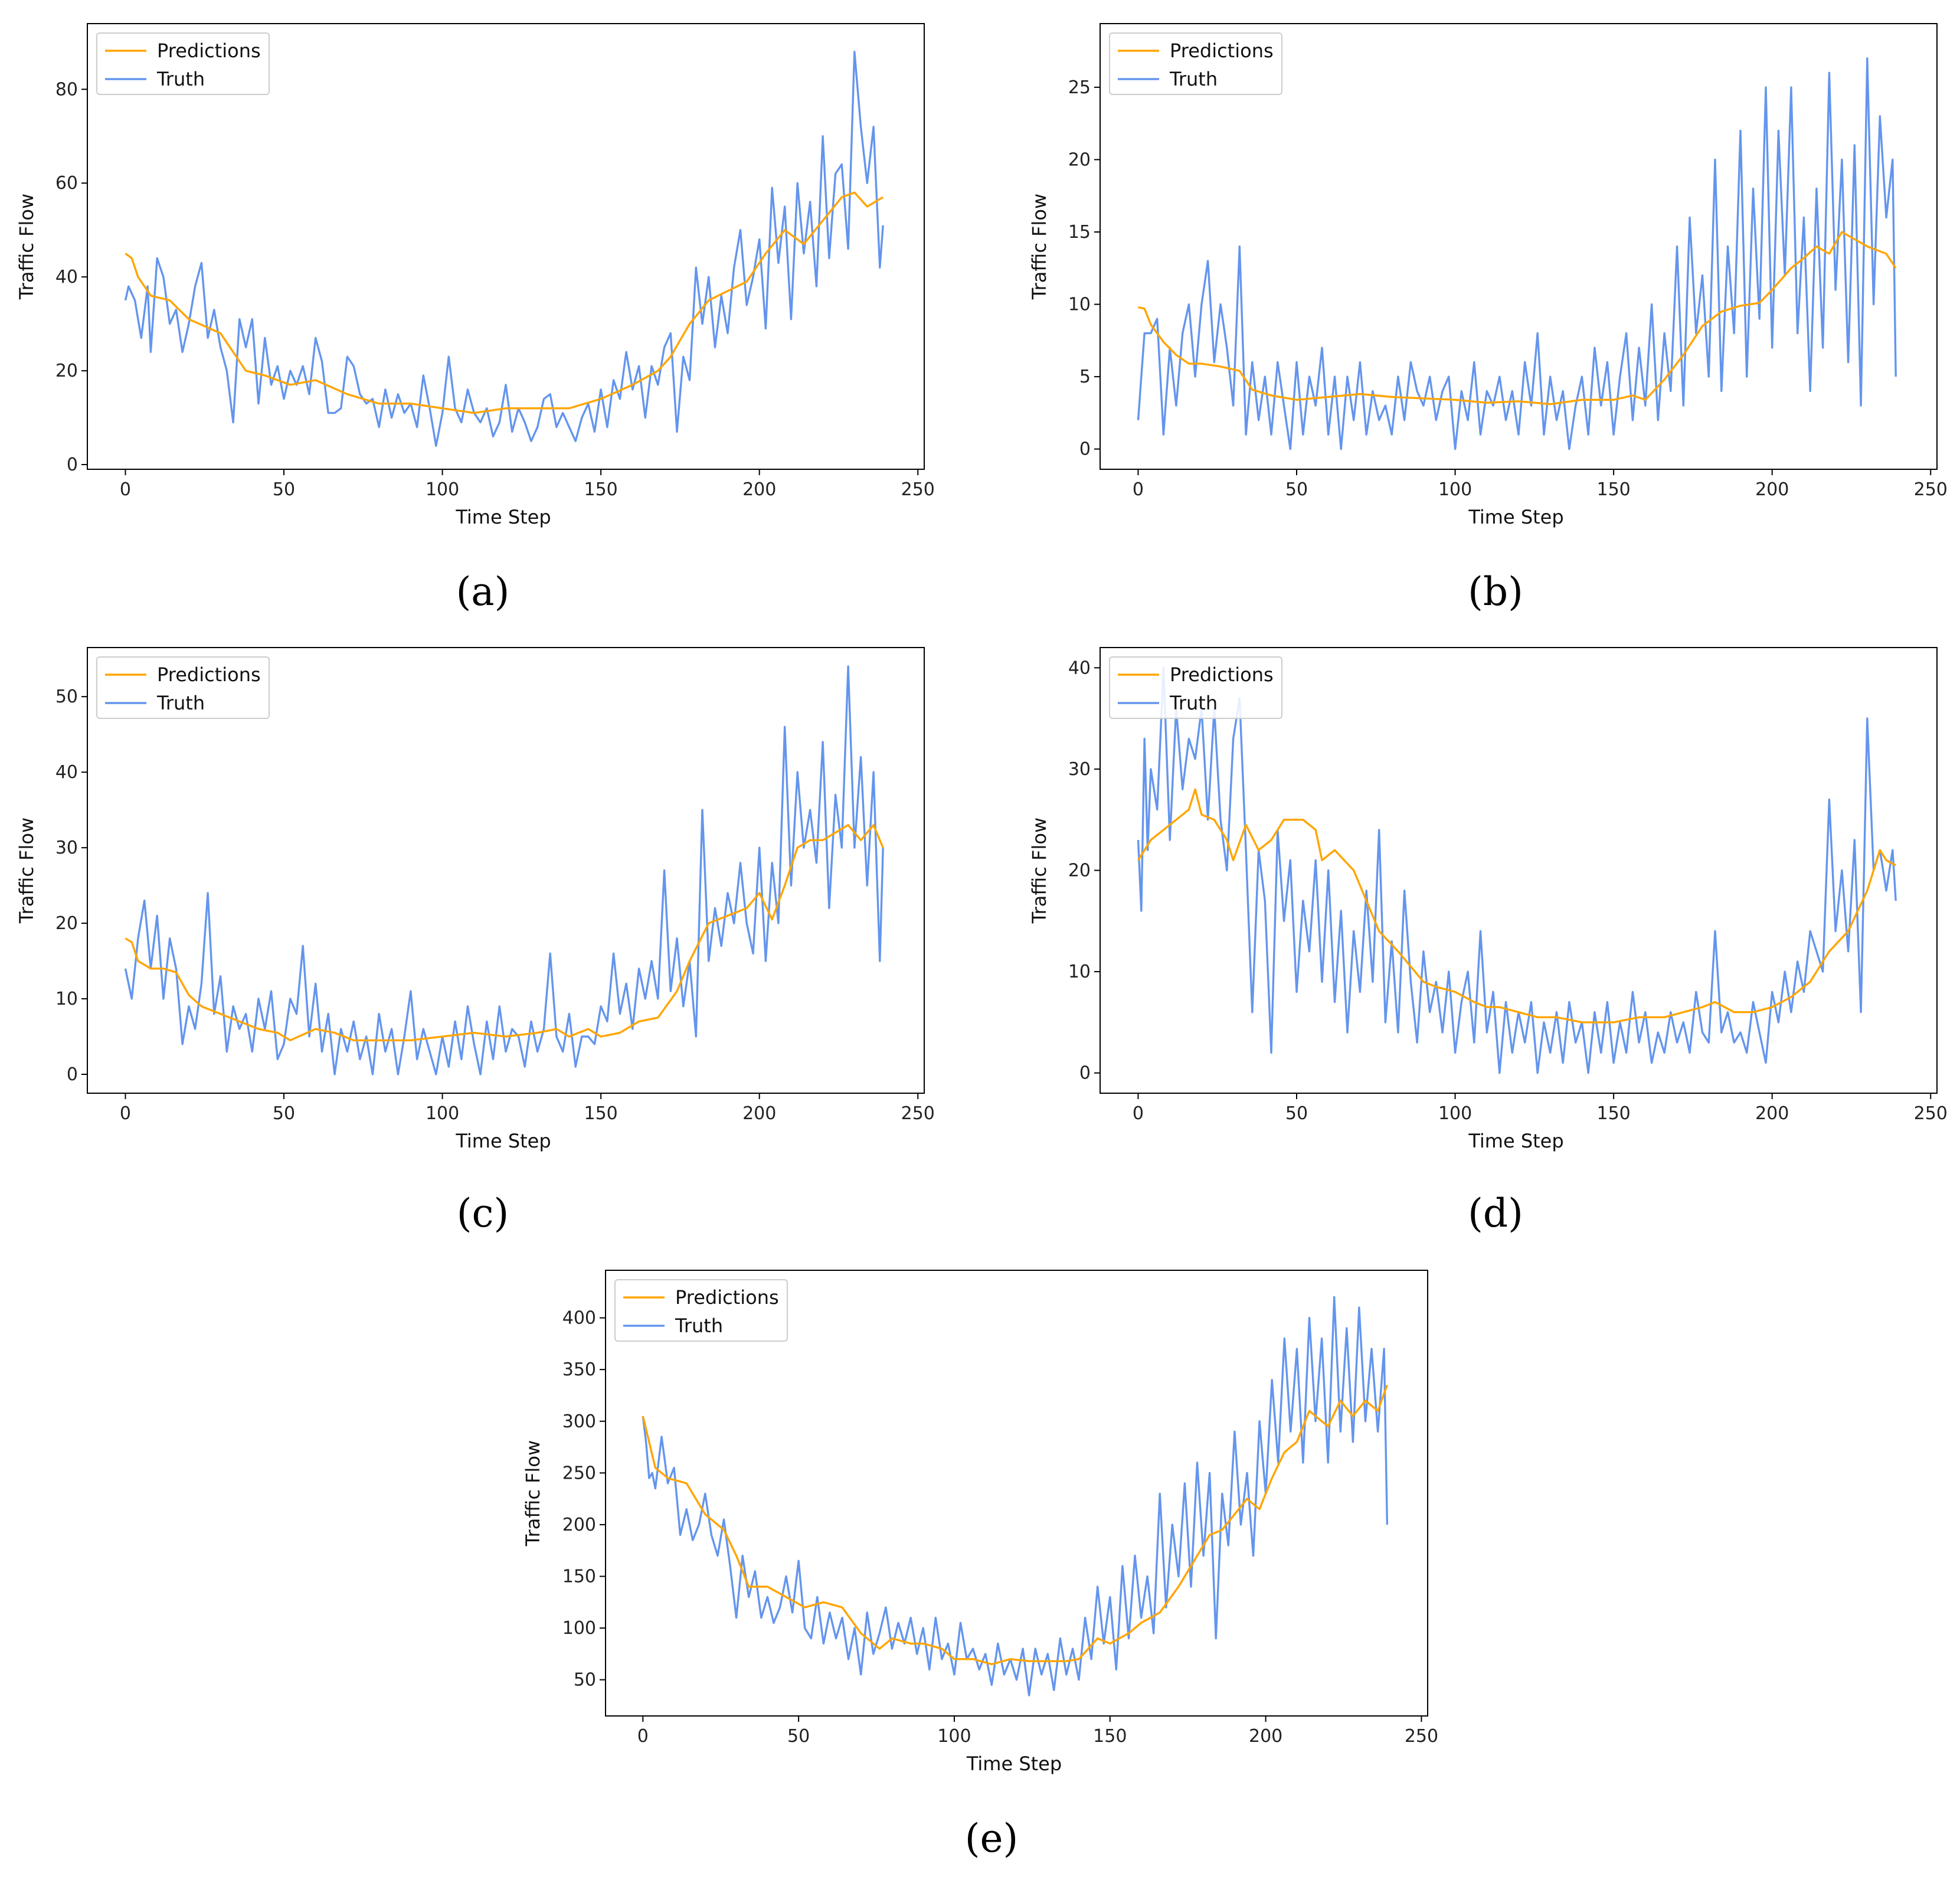  What do you see at coordinates (579, 1577) in the screenshot?
I see `y-tick-label: 150` at bounding box center [579, 1577].